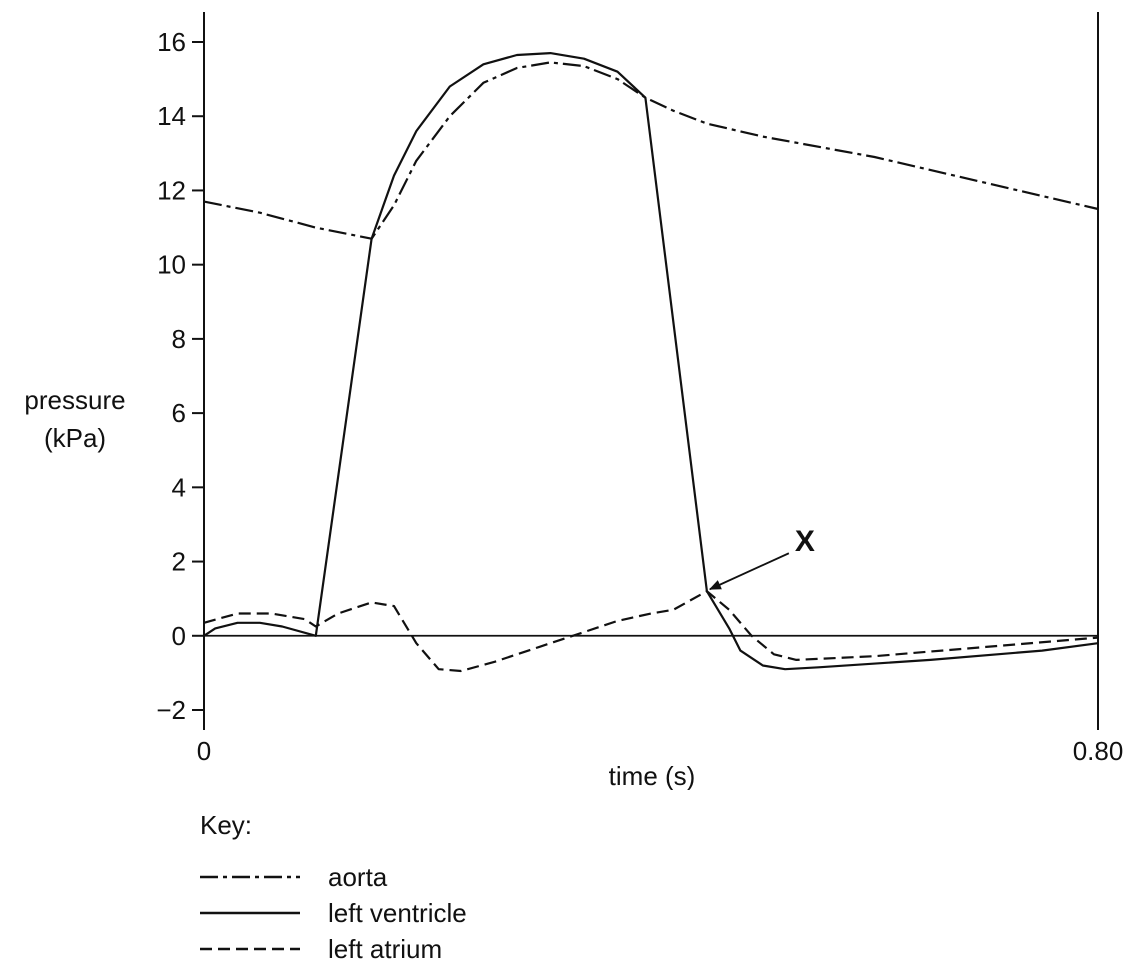  Describe the element at coordinates (255, 877) in the screenshot. I see `legend-swatch-aorta` at that location.